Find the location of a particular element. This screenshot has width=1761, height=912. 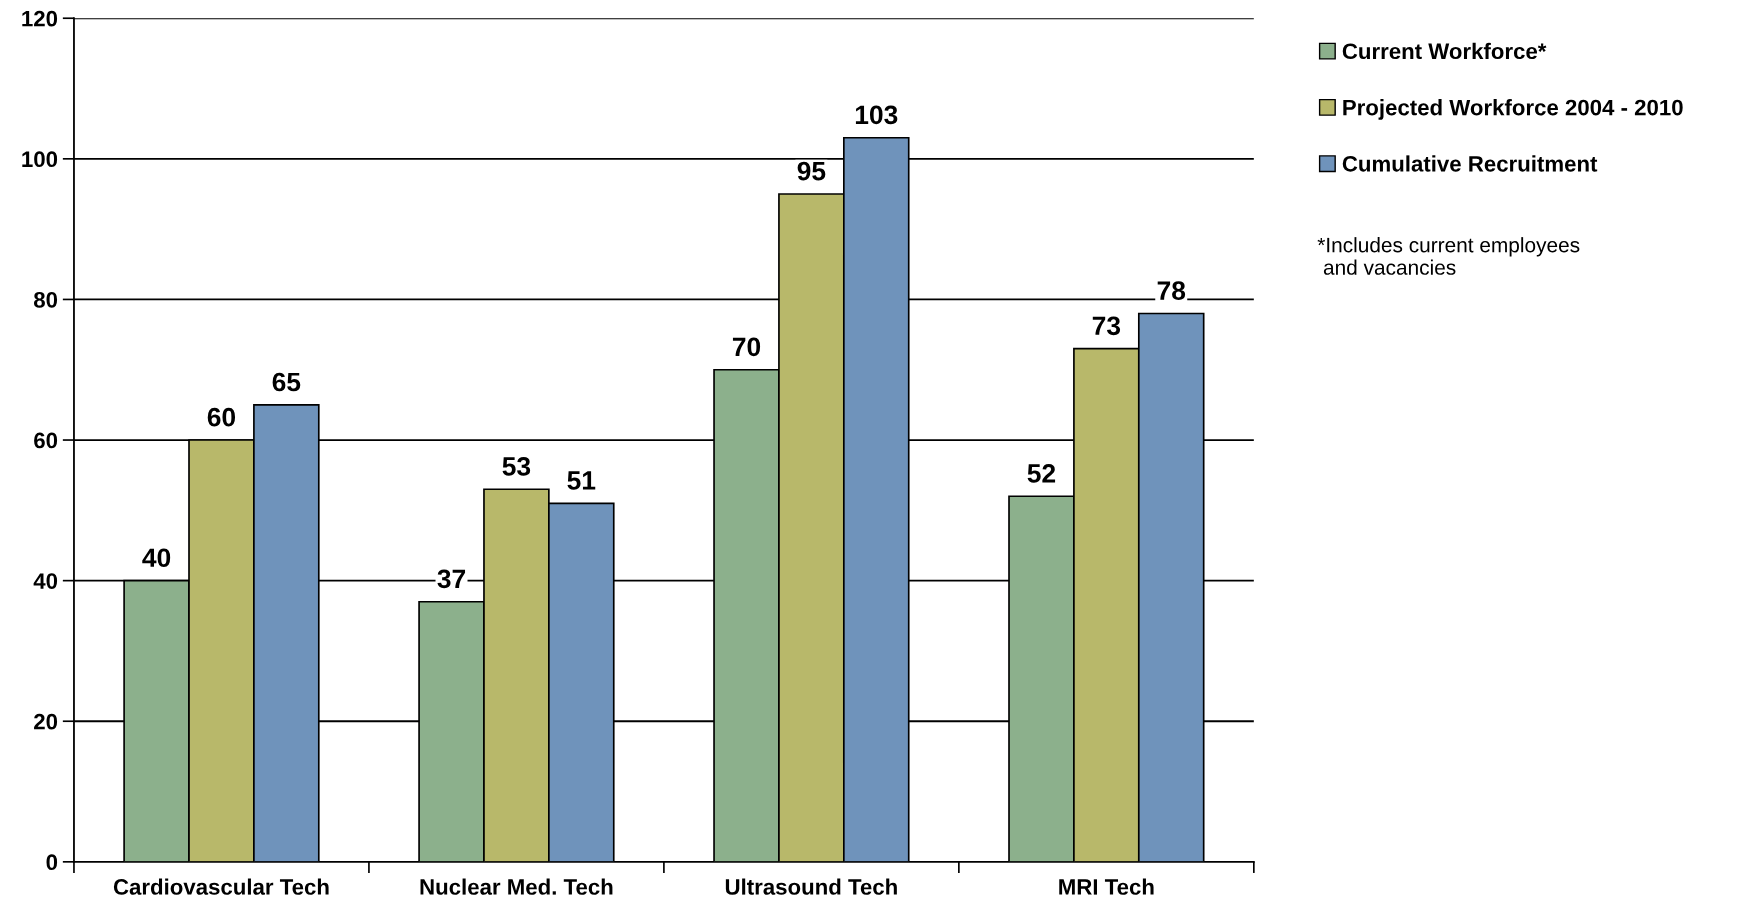

x-tick-label: Cardiovascular Tech is located at coordinates (221, 886).